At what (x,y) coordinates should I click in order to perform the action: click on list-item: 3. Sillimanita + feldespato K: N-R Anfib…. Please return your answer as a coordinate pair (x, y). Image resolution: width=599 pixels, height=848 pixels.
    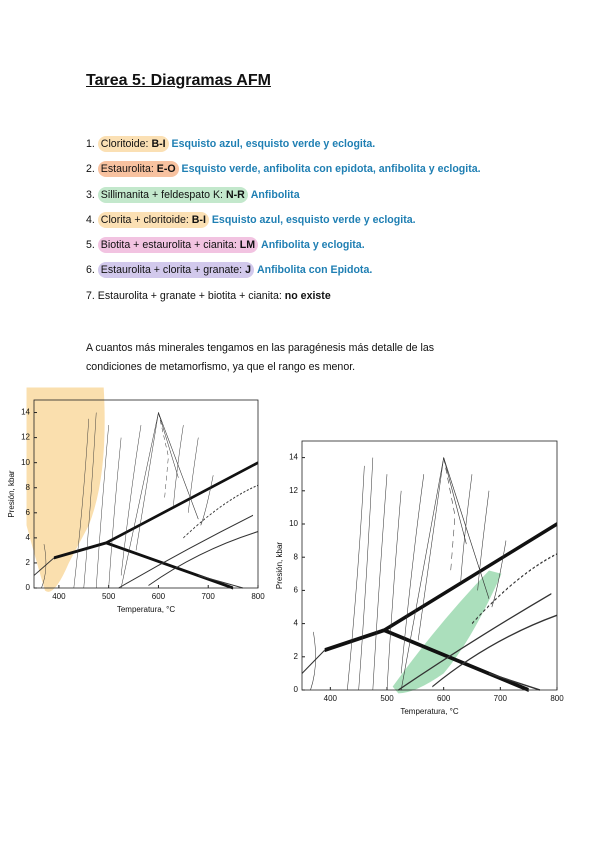
    Looking at the image, I should click on (193, 195).